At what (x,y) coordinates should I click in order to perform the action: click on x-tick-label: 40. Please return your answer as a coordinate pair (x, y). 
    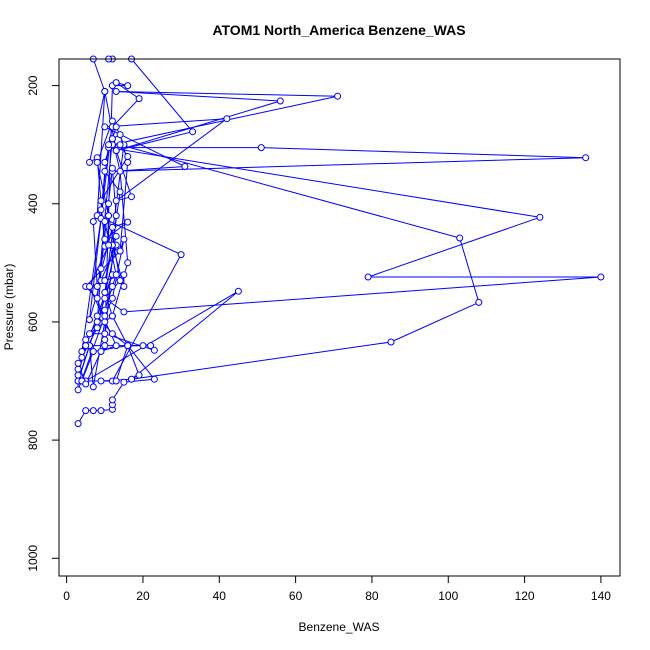
    Looking at the image, I should click on (220, 596).